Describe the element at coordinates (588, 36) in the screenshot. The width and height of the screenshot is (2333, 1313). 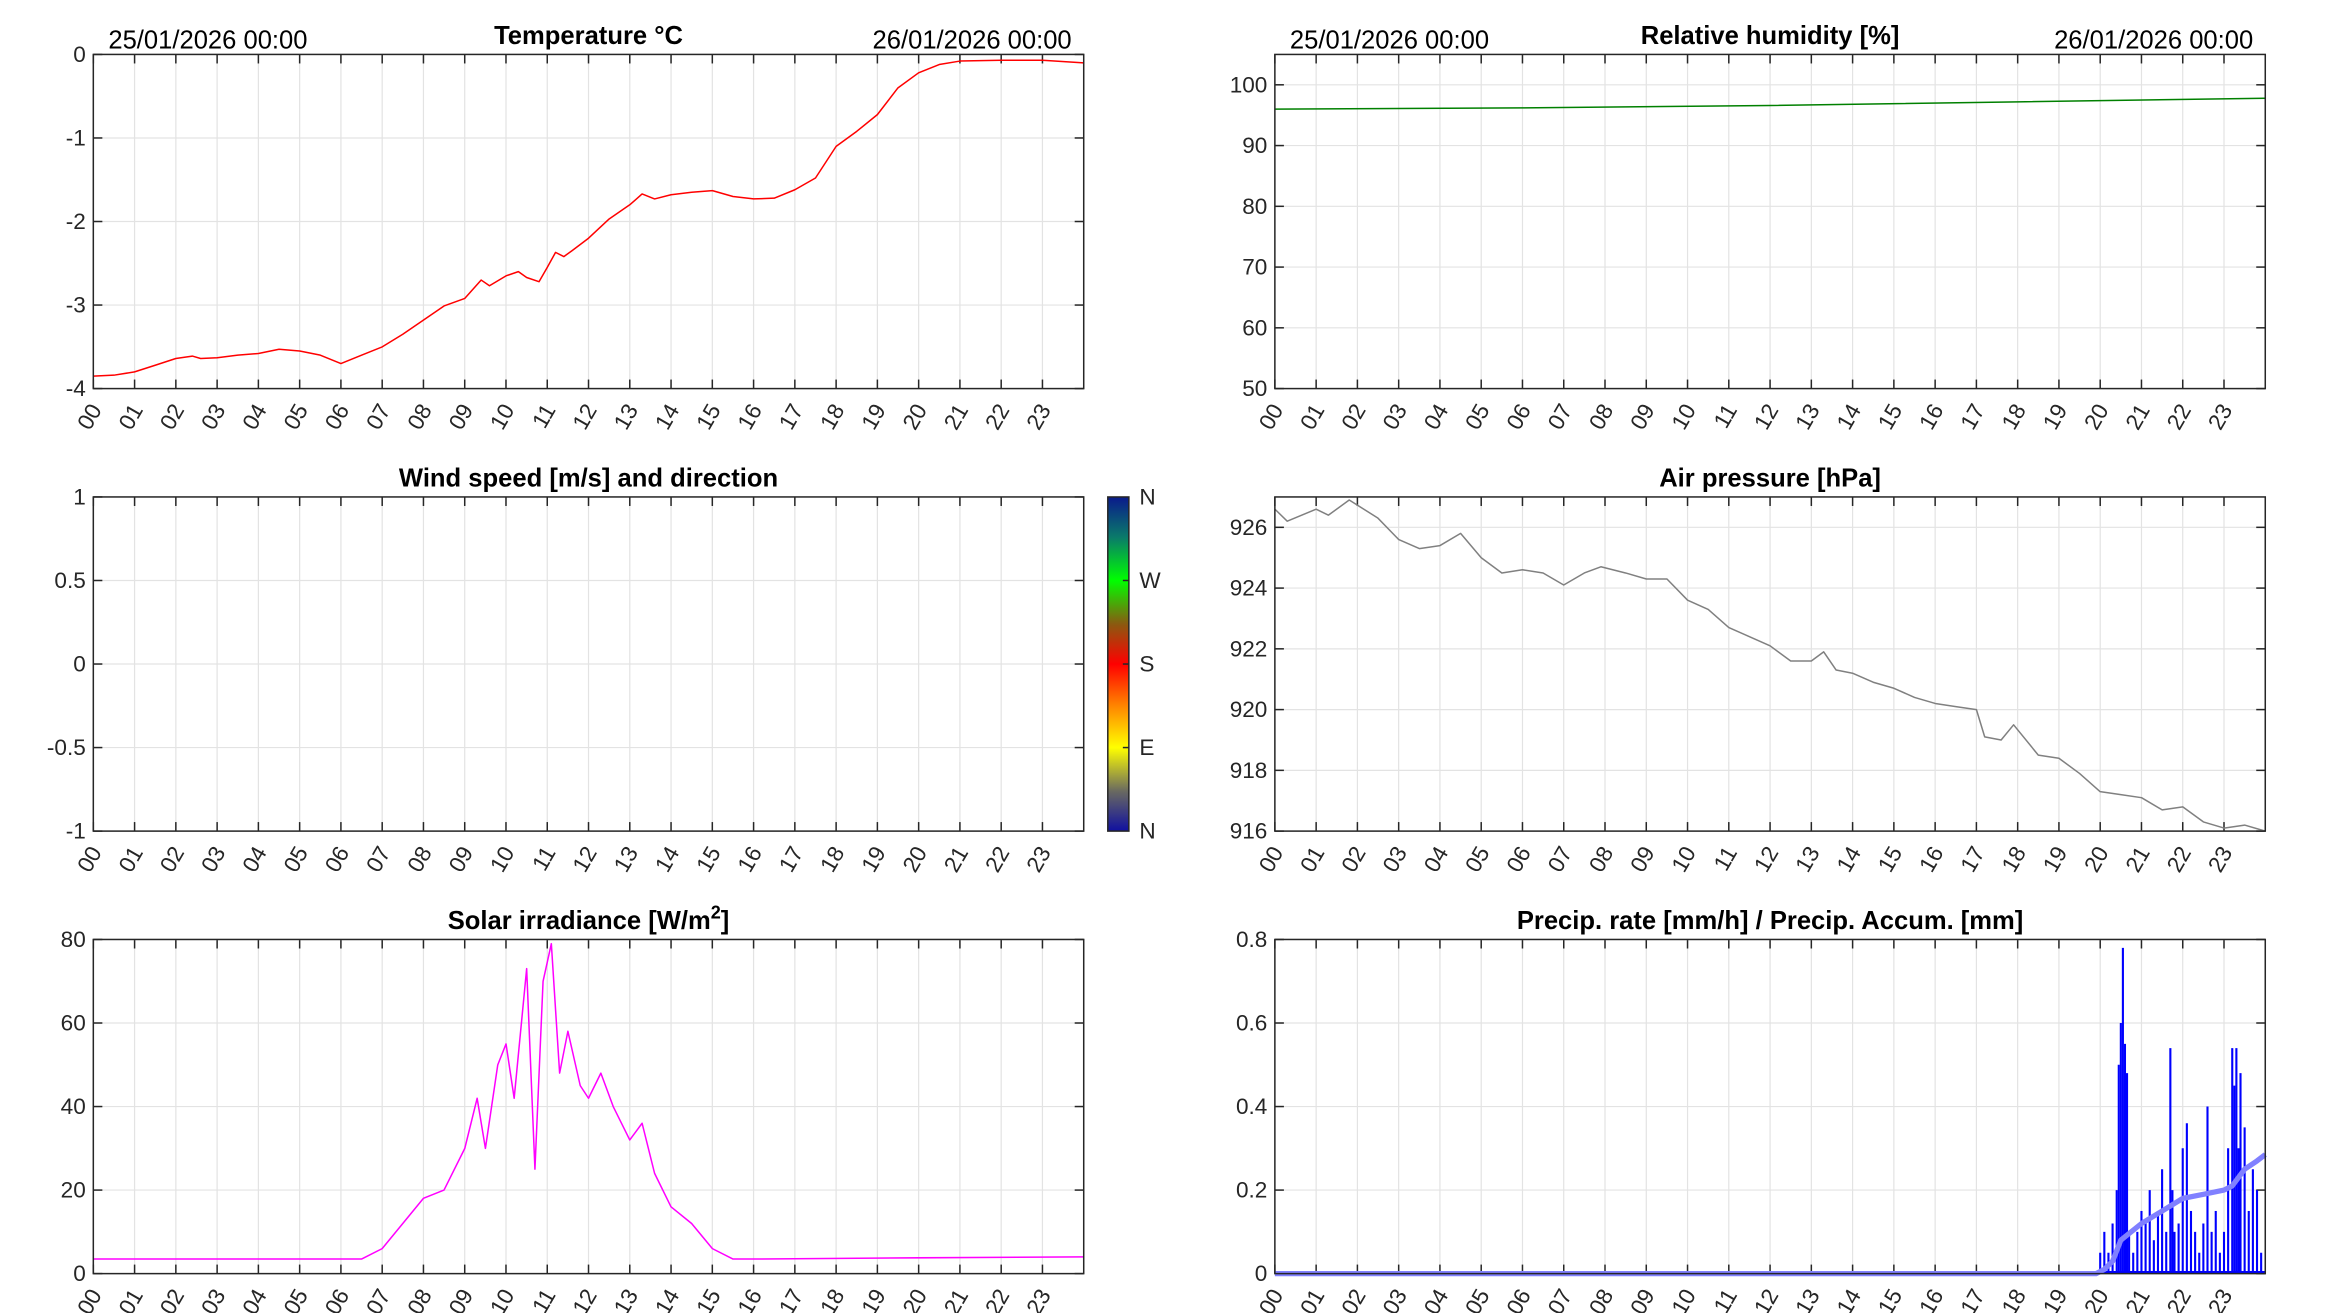
I see `title-text: Temperature °C` at that location.